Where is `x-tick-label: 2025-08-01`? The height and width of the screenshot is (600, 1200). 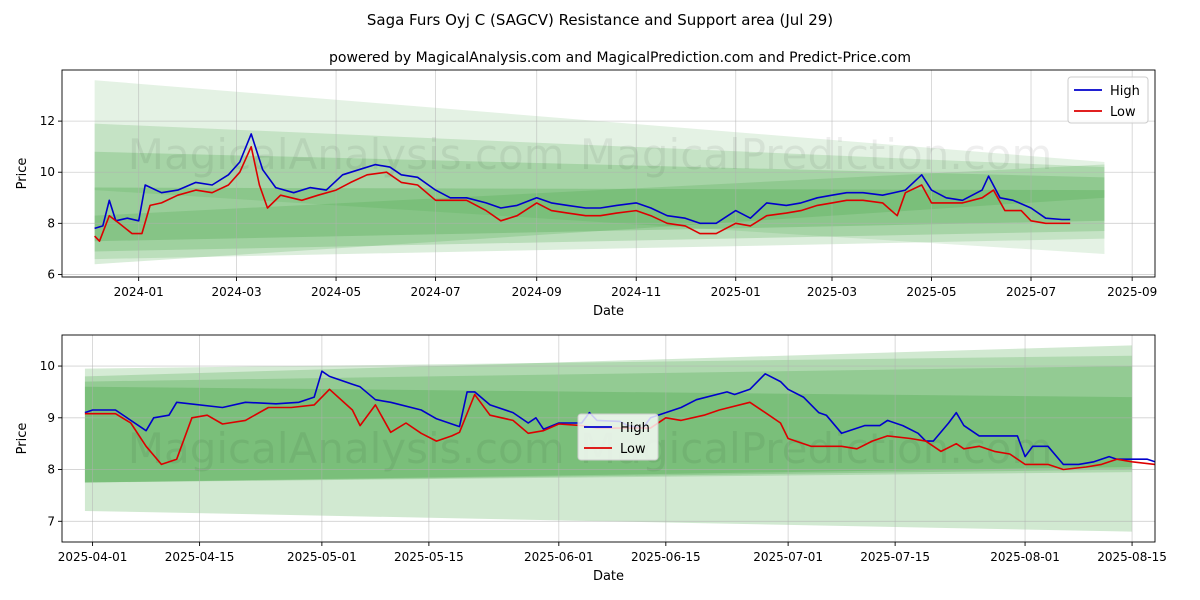 x-tick-label: 2025-08-01 is located at coordinates (1025, 557).